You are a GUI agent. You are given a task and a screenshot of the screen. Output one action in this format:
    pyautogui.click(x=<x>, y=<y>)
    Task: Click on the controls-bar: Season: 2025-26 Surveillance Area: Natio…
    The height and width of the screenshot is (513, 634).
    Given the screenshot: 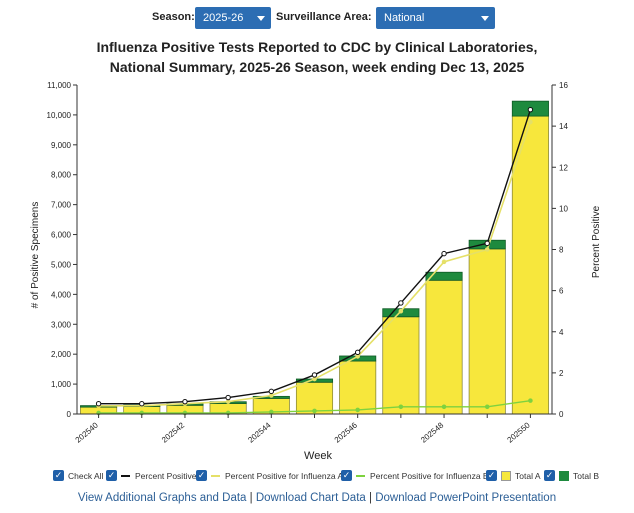 What is the action you would take?
    pyautogui.click(x=317, y=19)
    